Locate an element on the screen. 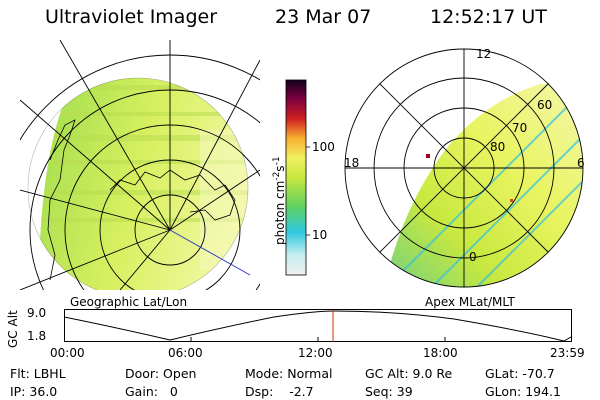 Image resolution: width=600 pixels, height=400 pixels. info-glat: GLat: -70.7 is located at coordinates (520, 373).